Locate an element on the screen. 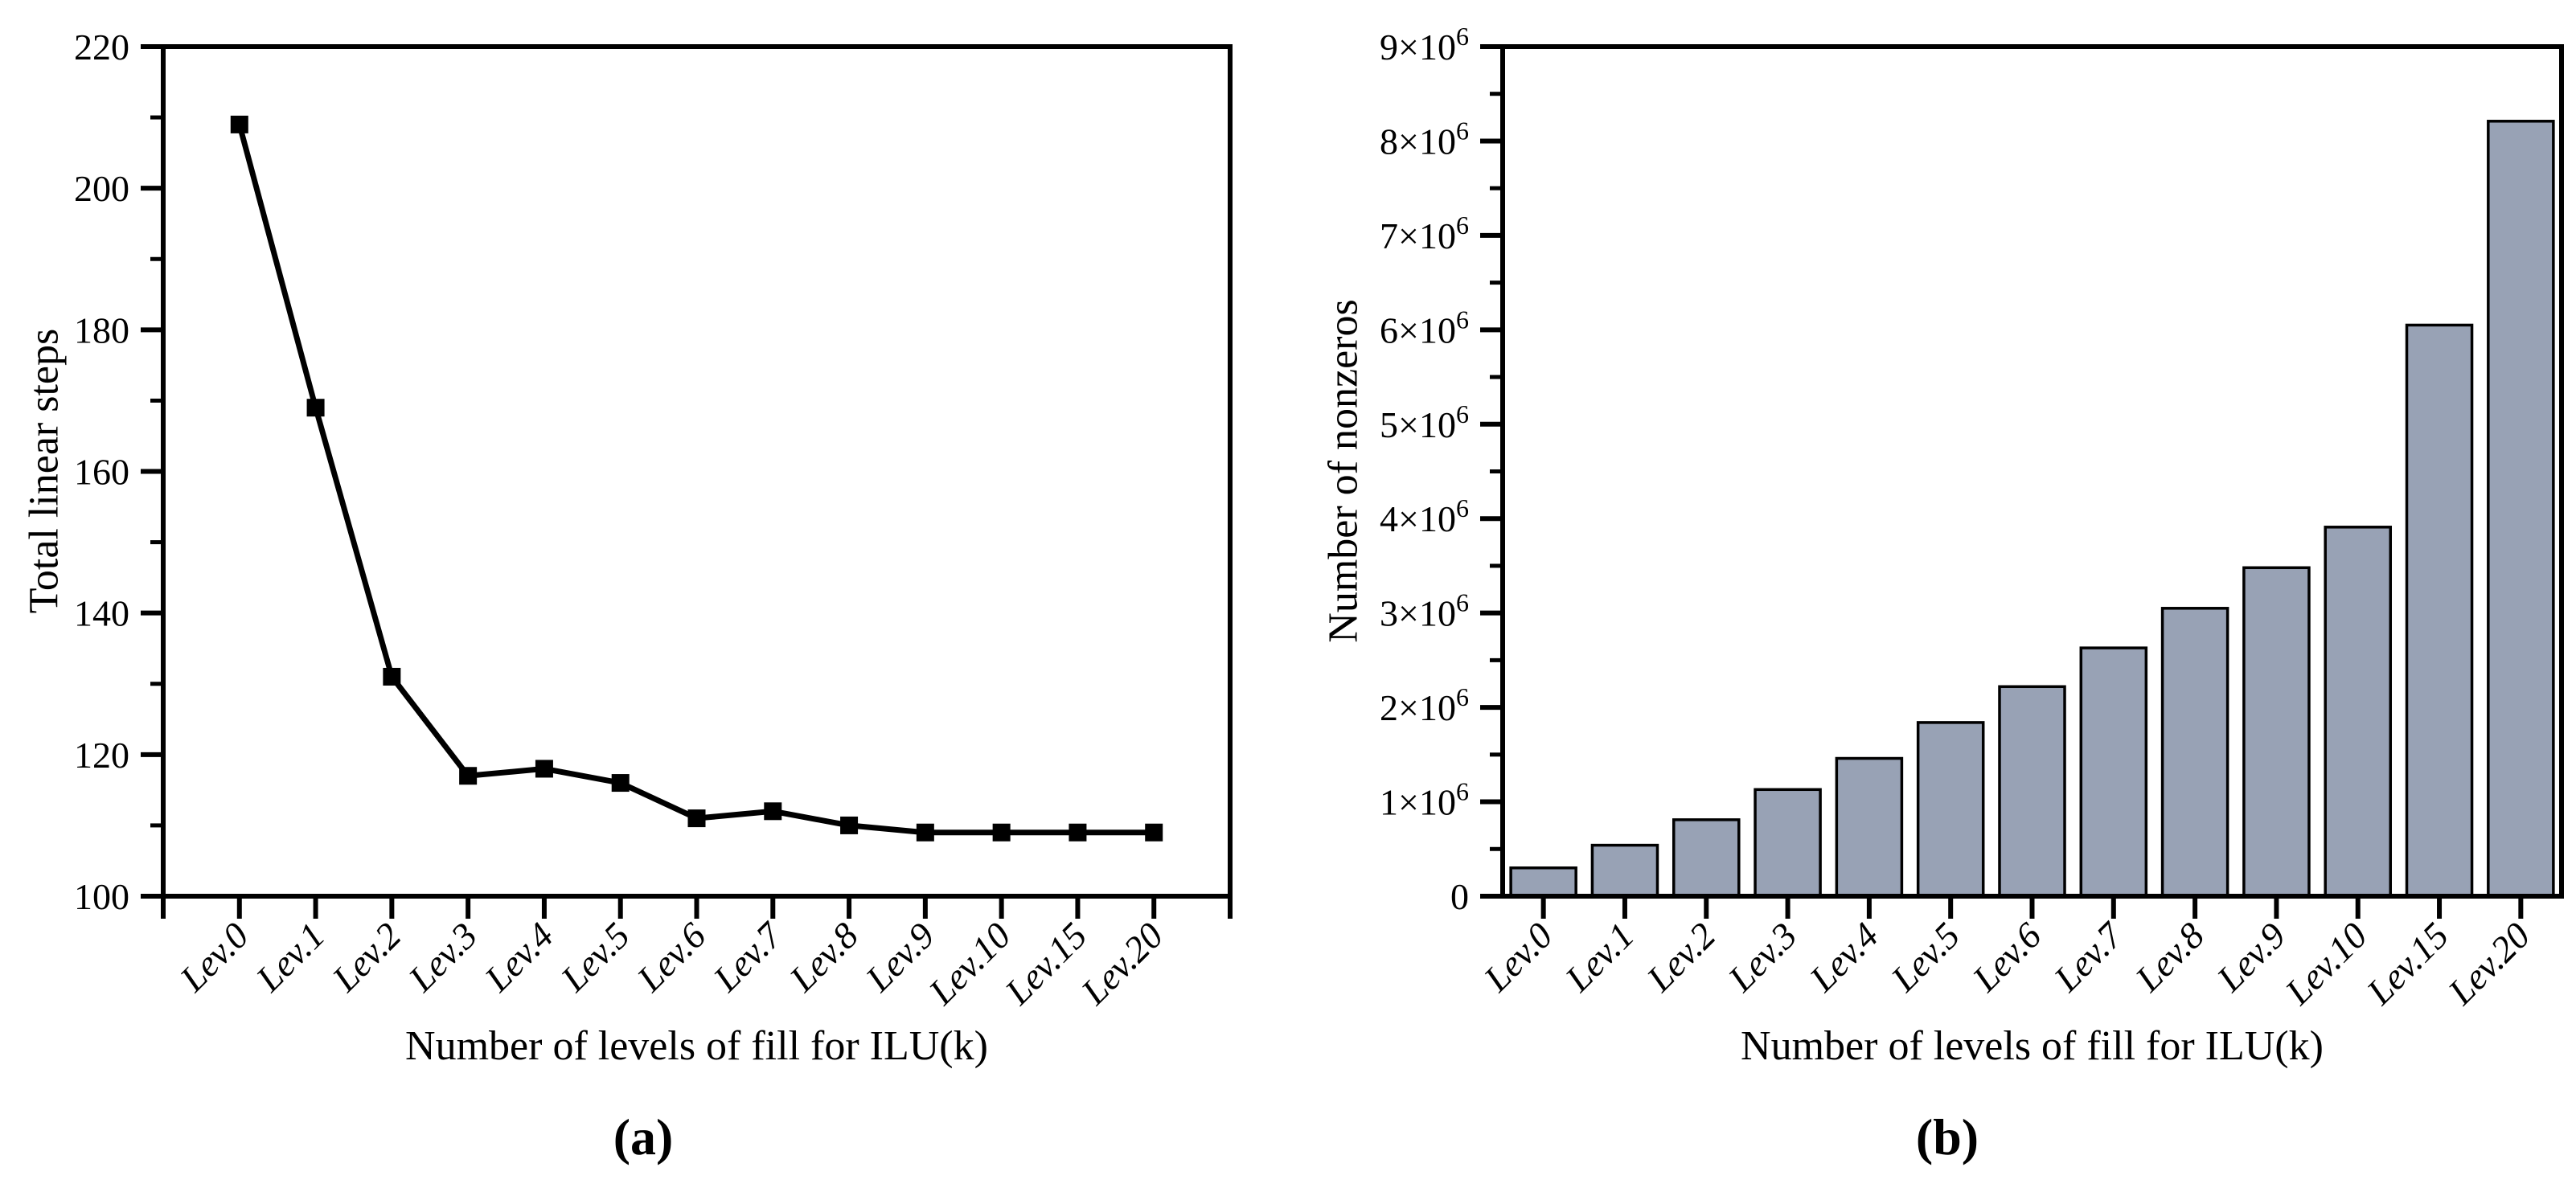  y-axis-tick-label: 120 is located at coordinates (101, 755).